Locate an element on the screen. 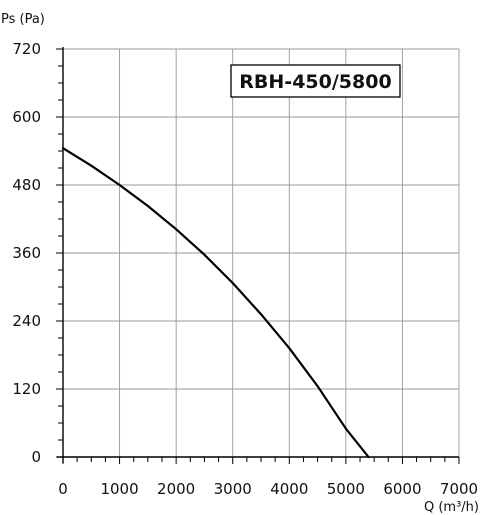 This screenshot has height=515, width=481. y-tick-labels: 0 120 240 360 480 600 720 is located at coordinates (26, 253).